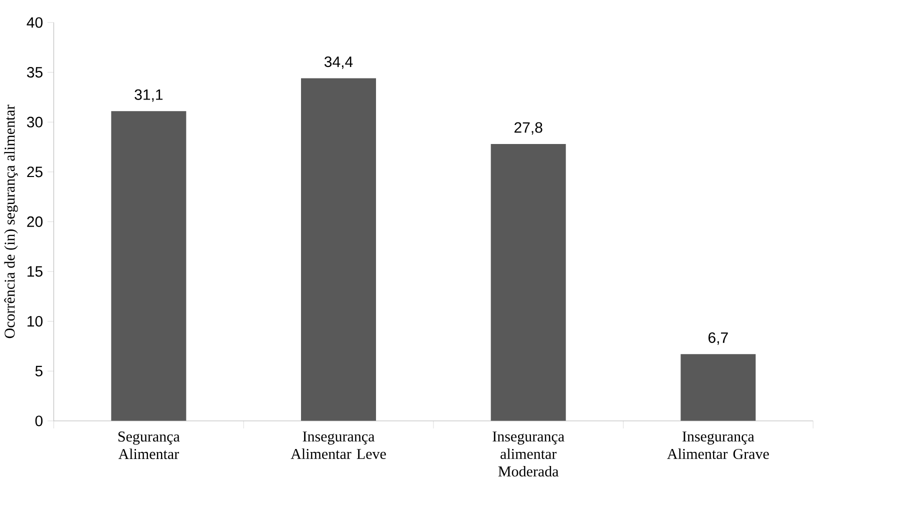  What do you see at coordinates (35, 271) in the screenshot?
I see `y-tick-label: 15` at bounding box center [35, 271].